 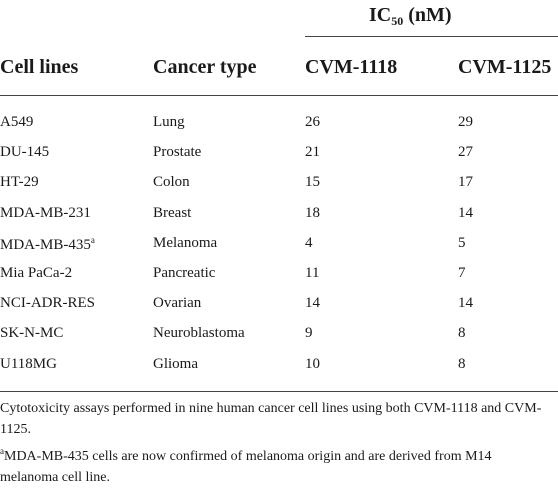 I want to click on table-cell: Glioma, so click(x=175, y=363).